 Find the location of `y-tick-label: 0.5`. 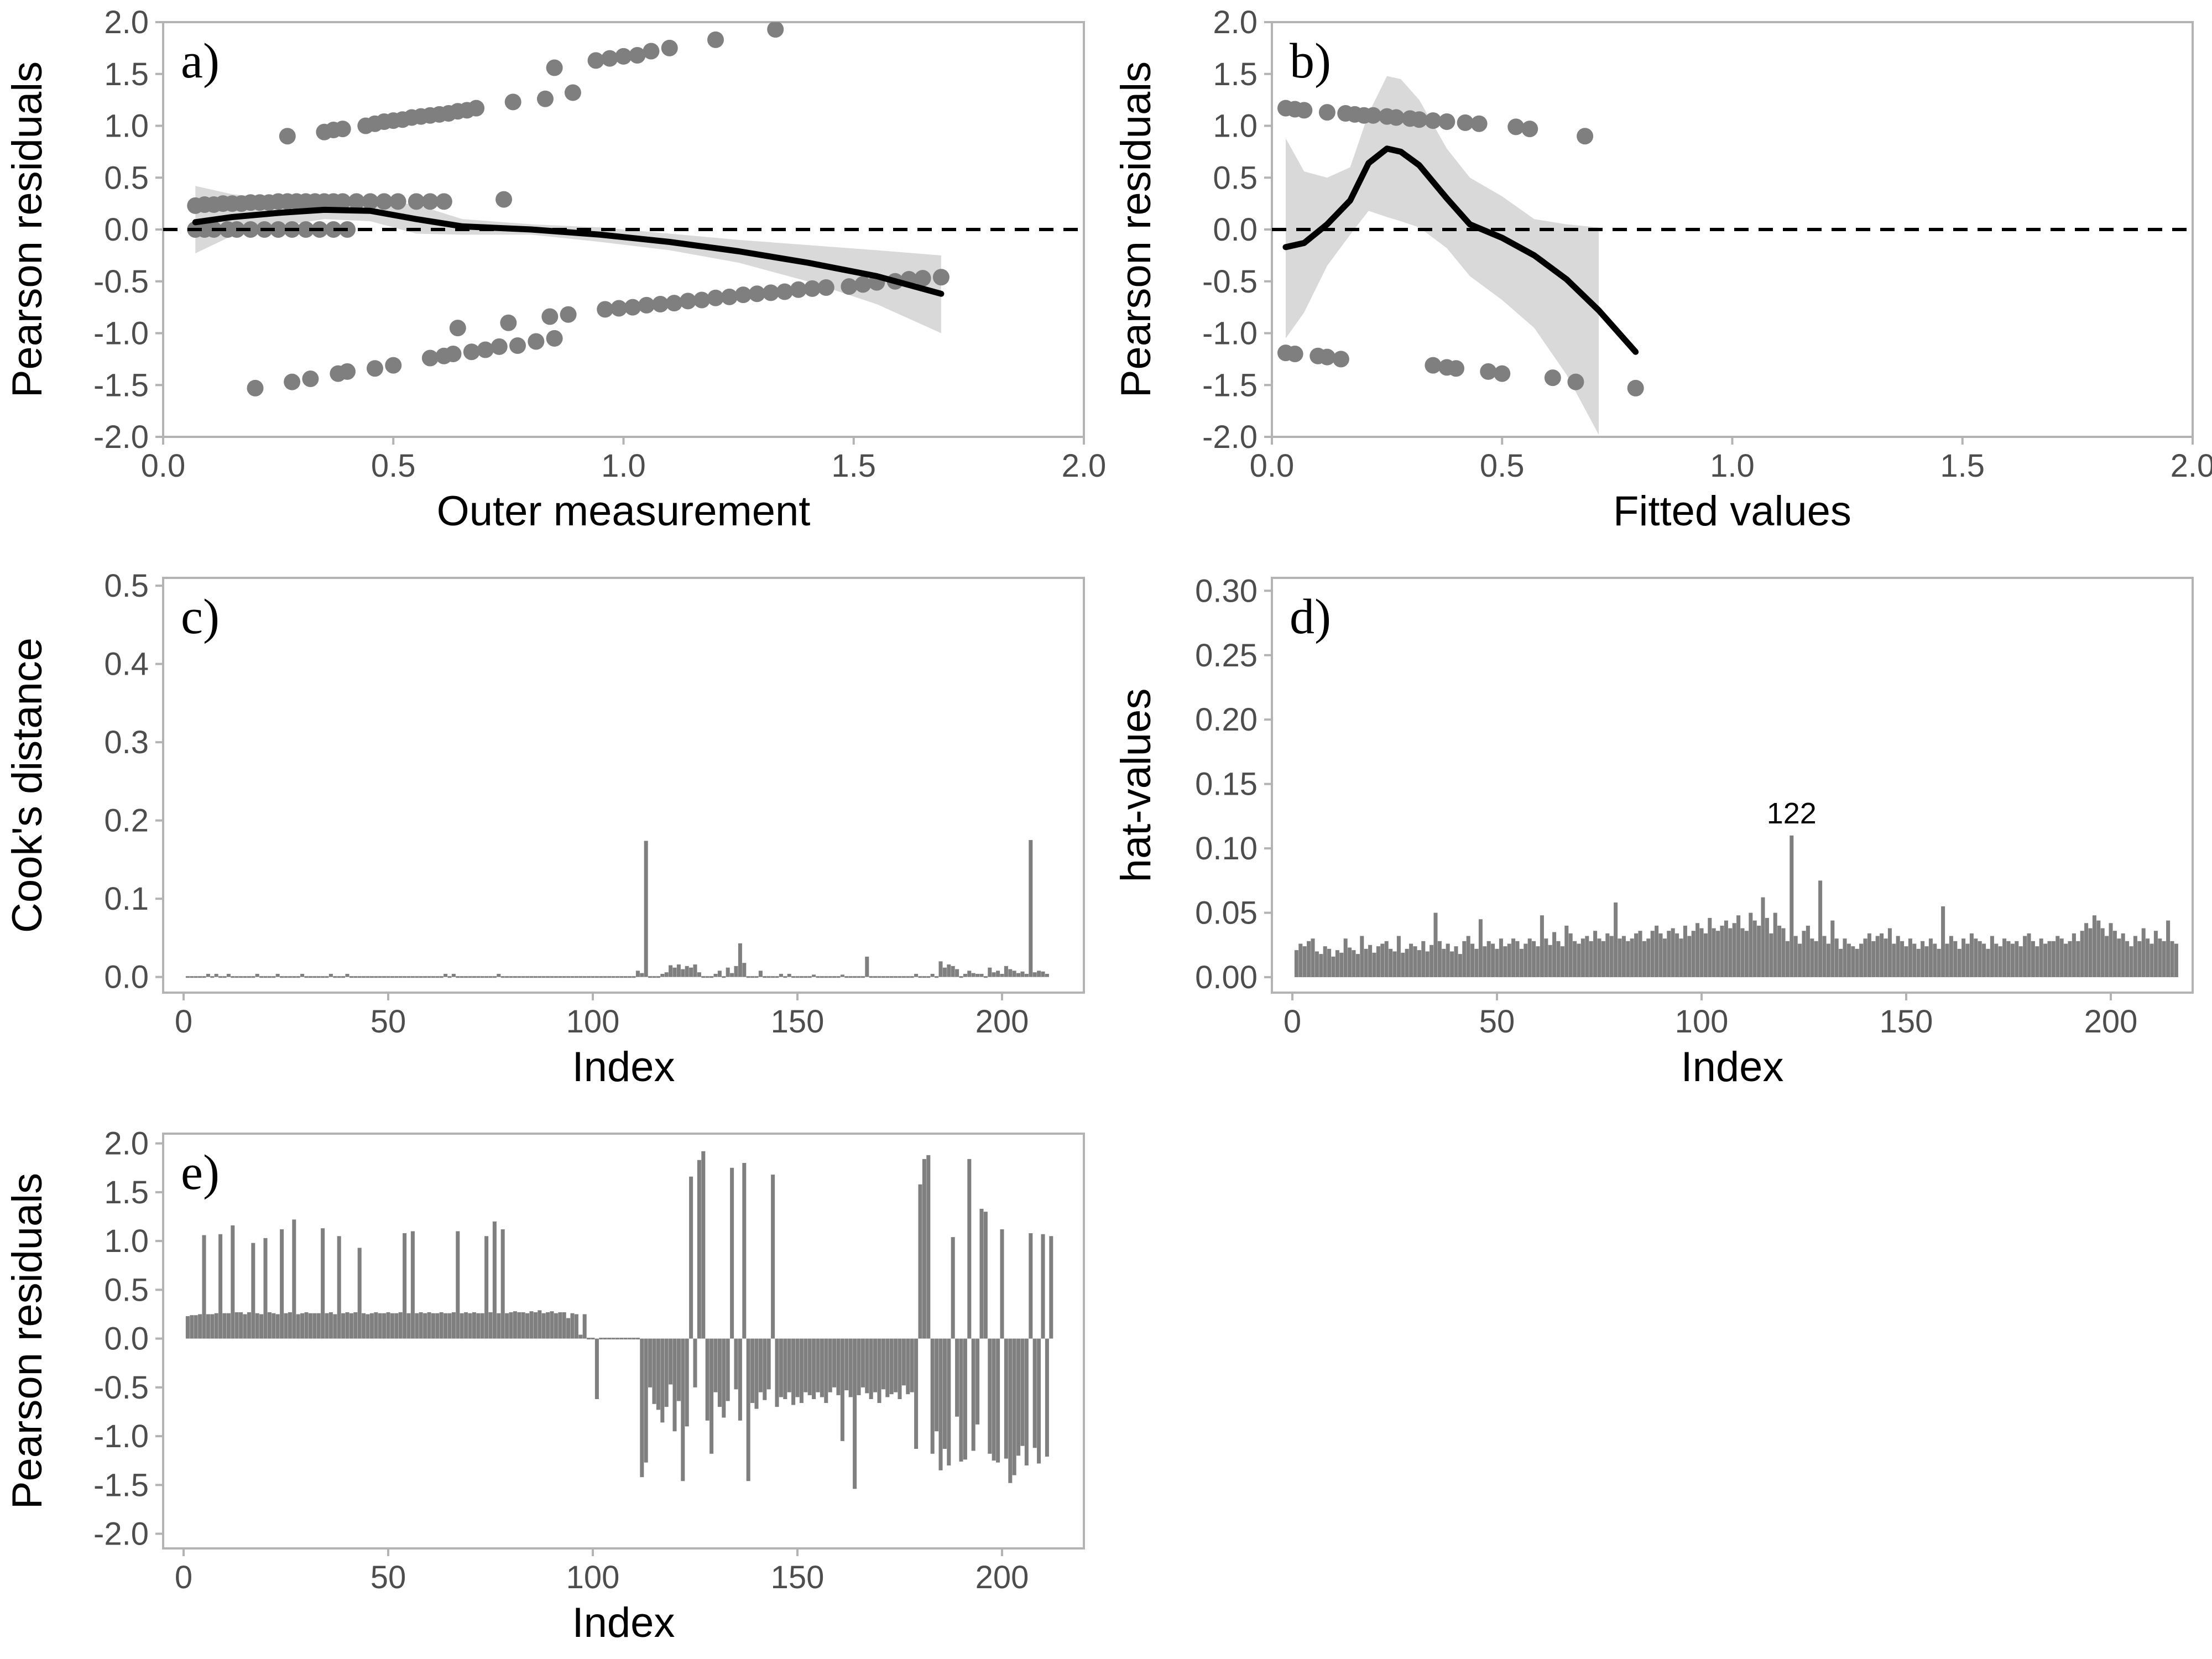

y-tick-label: 0.5 is located at coordinates (127, 178).